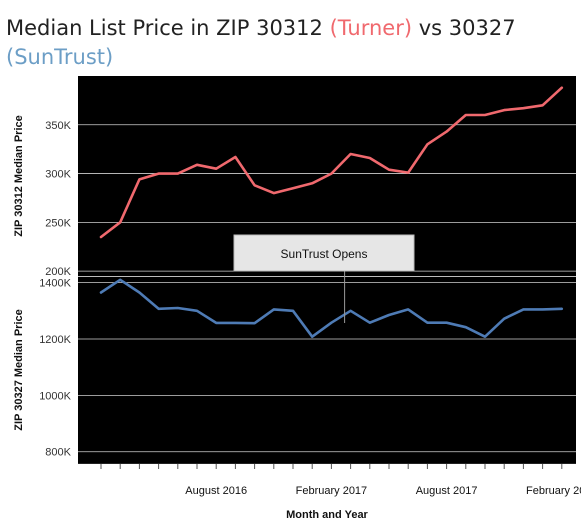 This screenshot has height=524, width=581. Describe the element at coordinates (58, 126) in the screenshot. I see `y-tick-label: 350K` at that location.